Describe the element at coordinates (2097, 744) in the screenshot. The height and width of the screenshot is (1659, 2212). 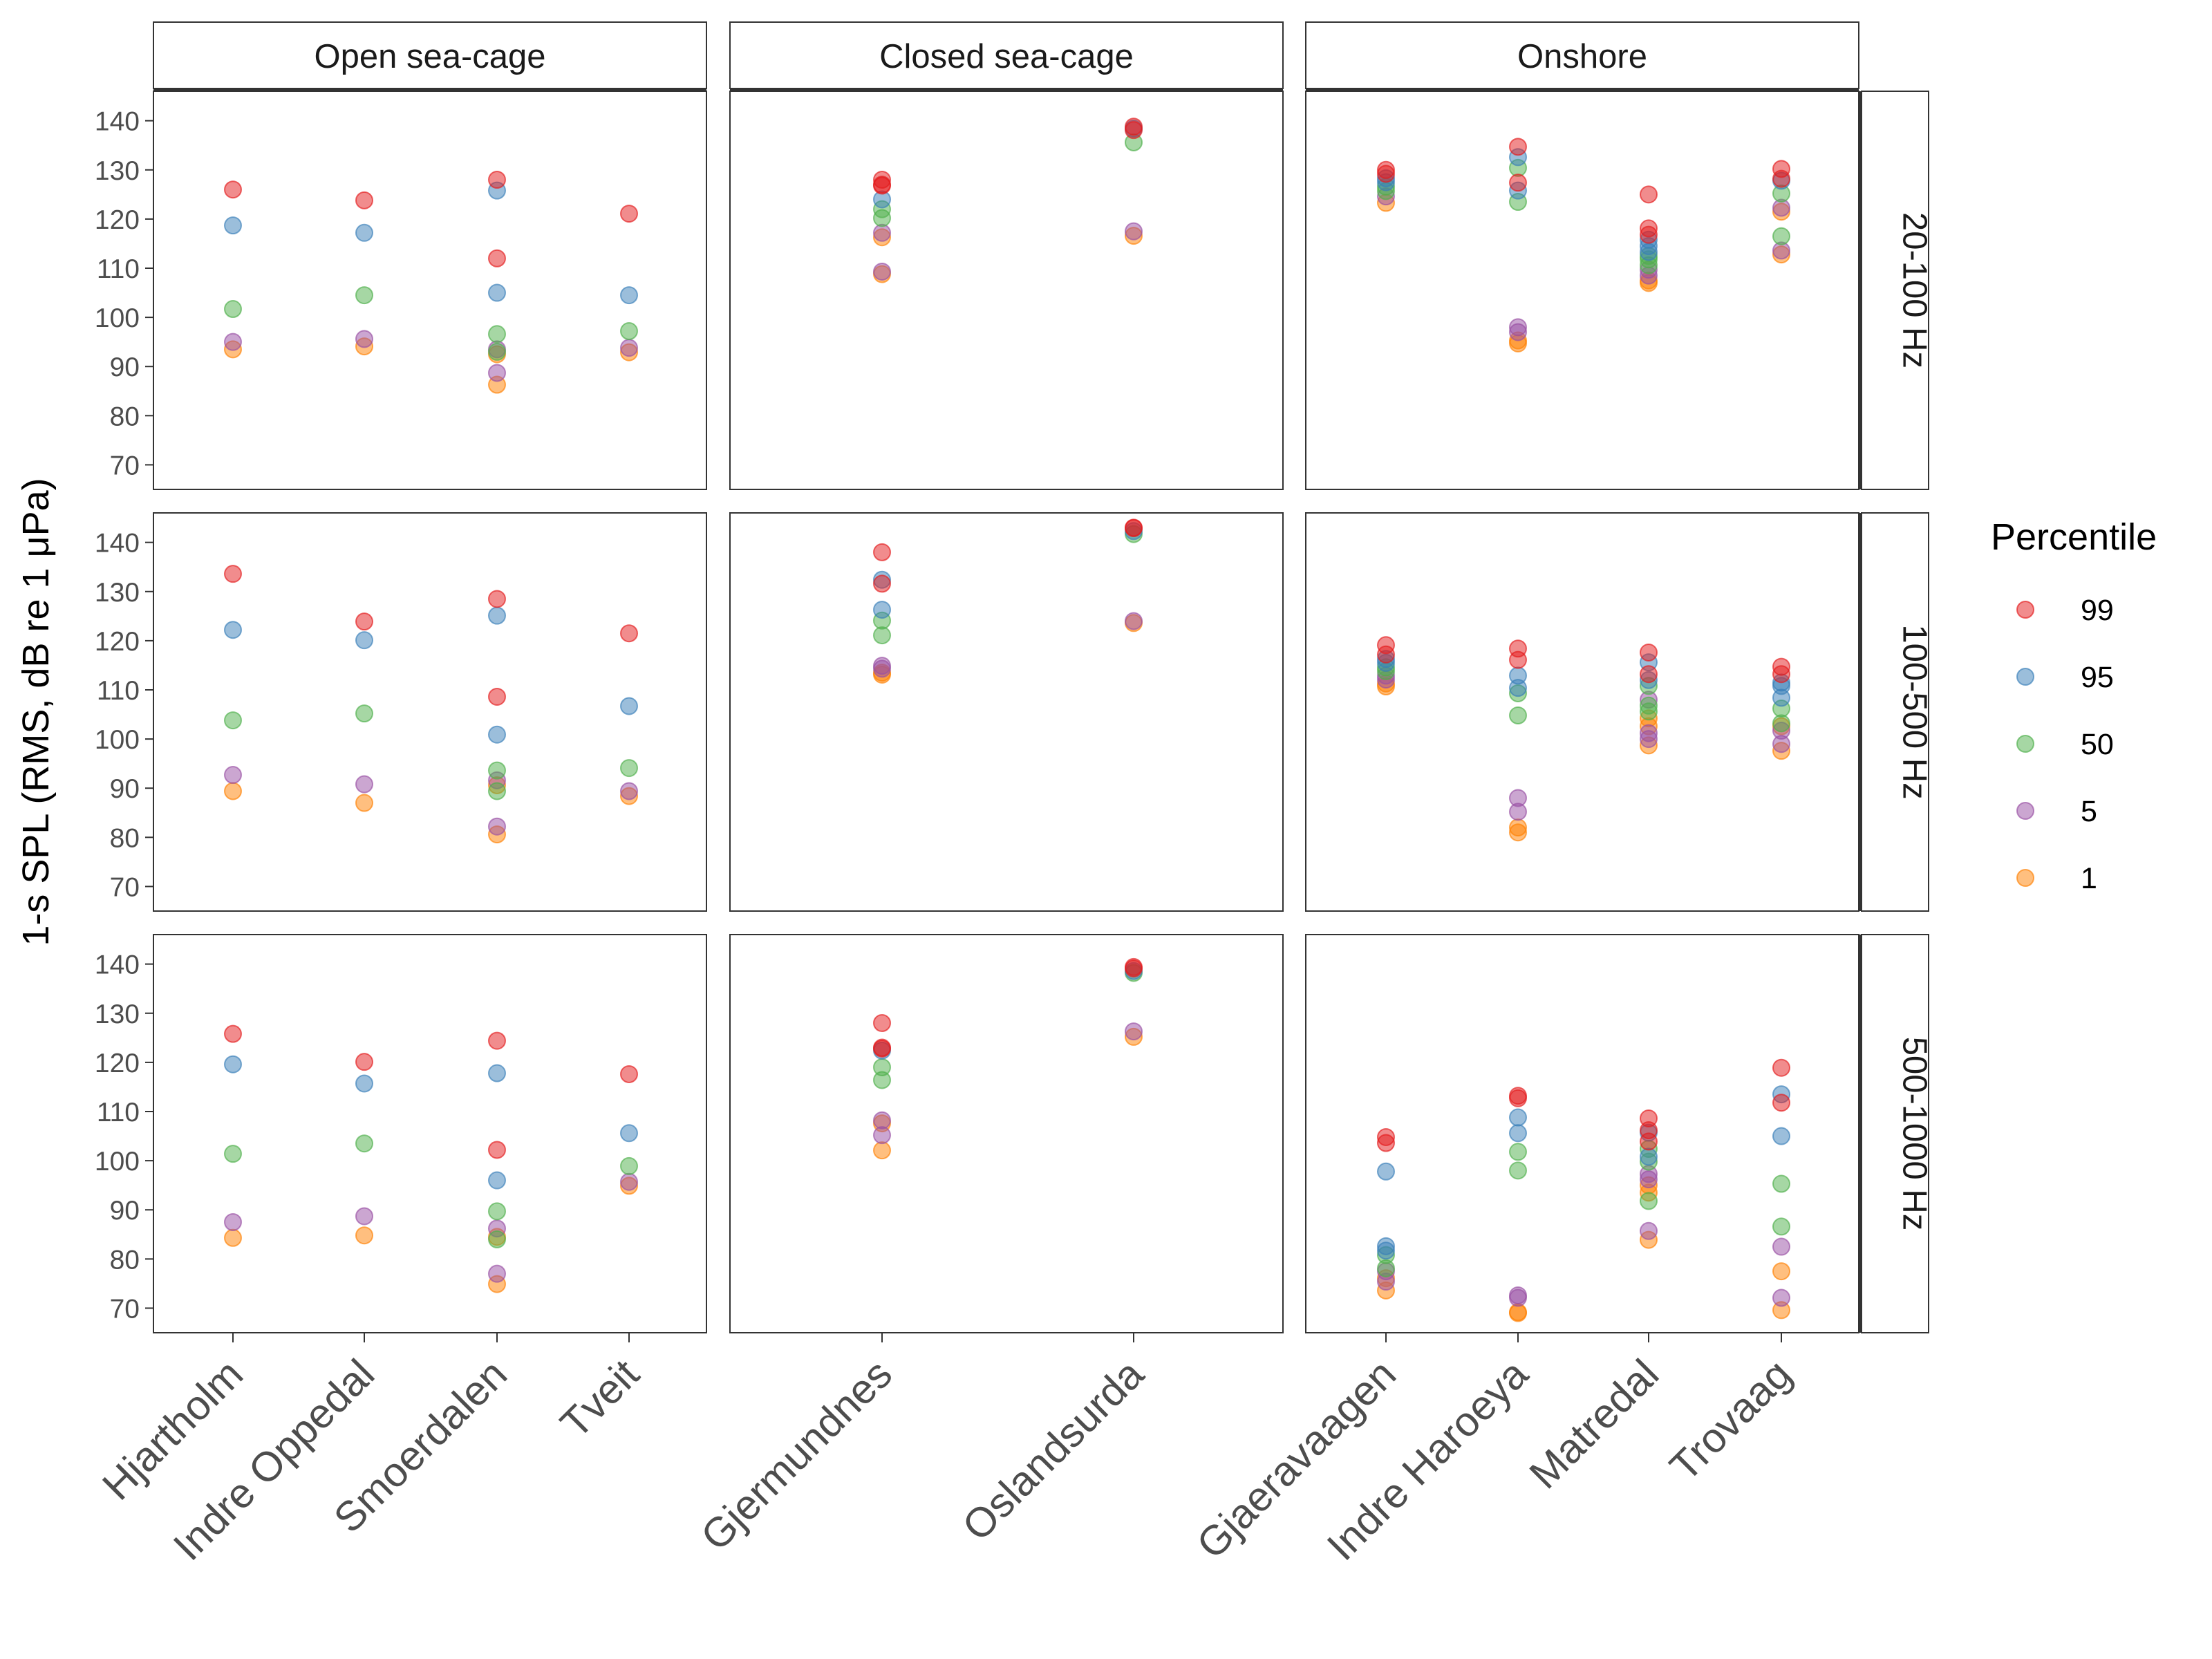
I see `legend-label-50: 50` at that location.